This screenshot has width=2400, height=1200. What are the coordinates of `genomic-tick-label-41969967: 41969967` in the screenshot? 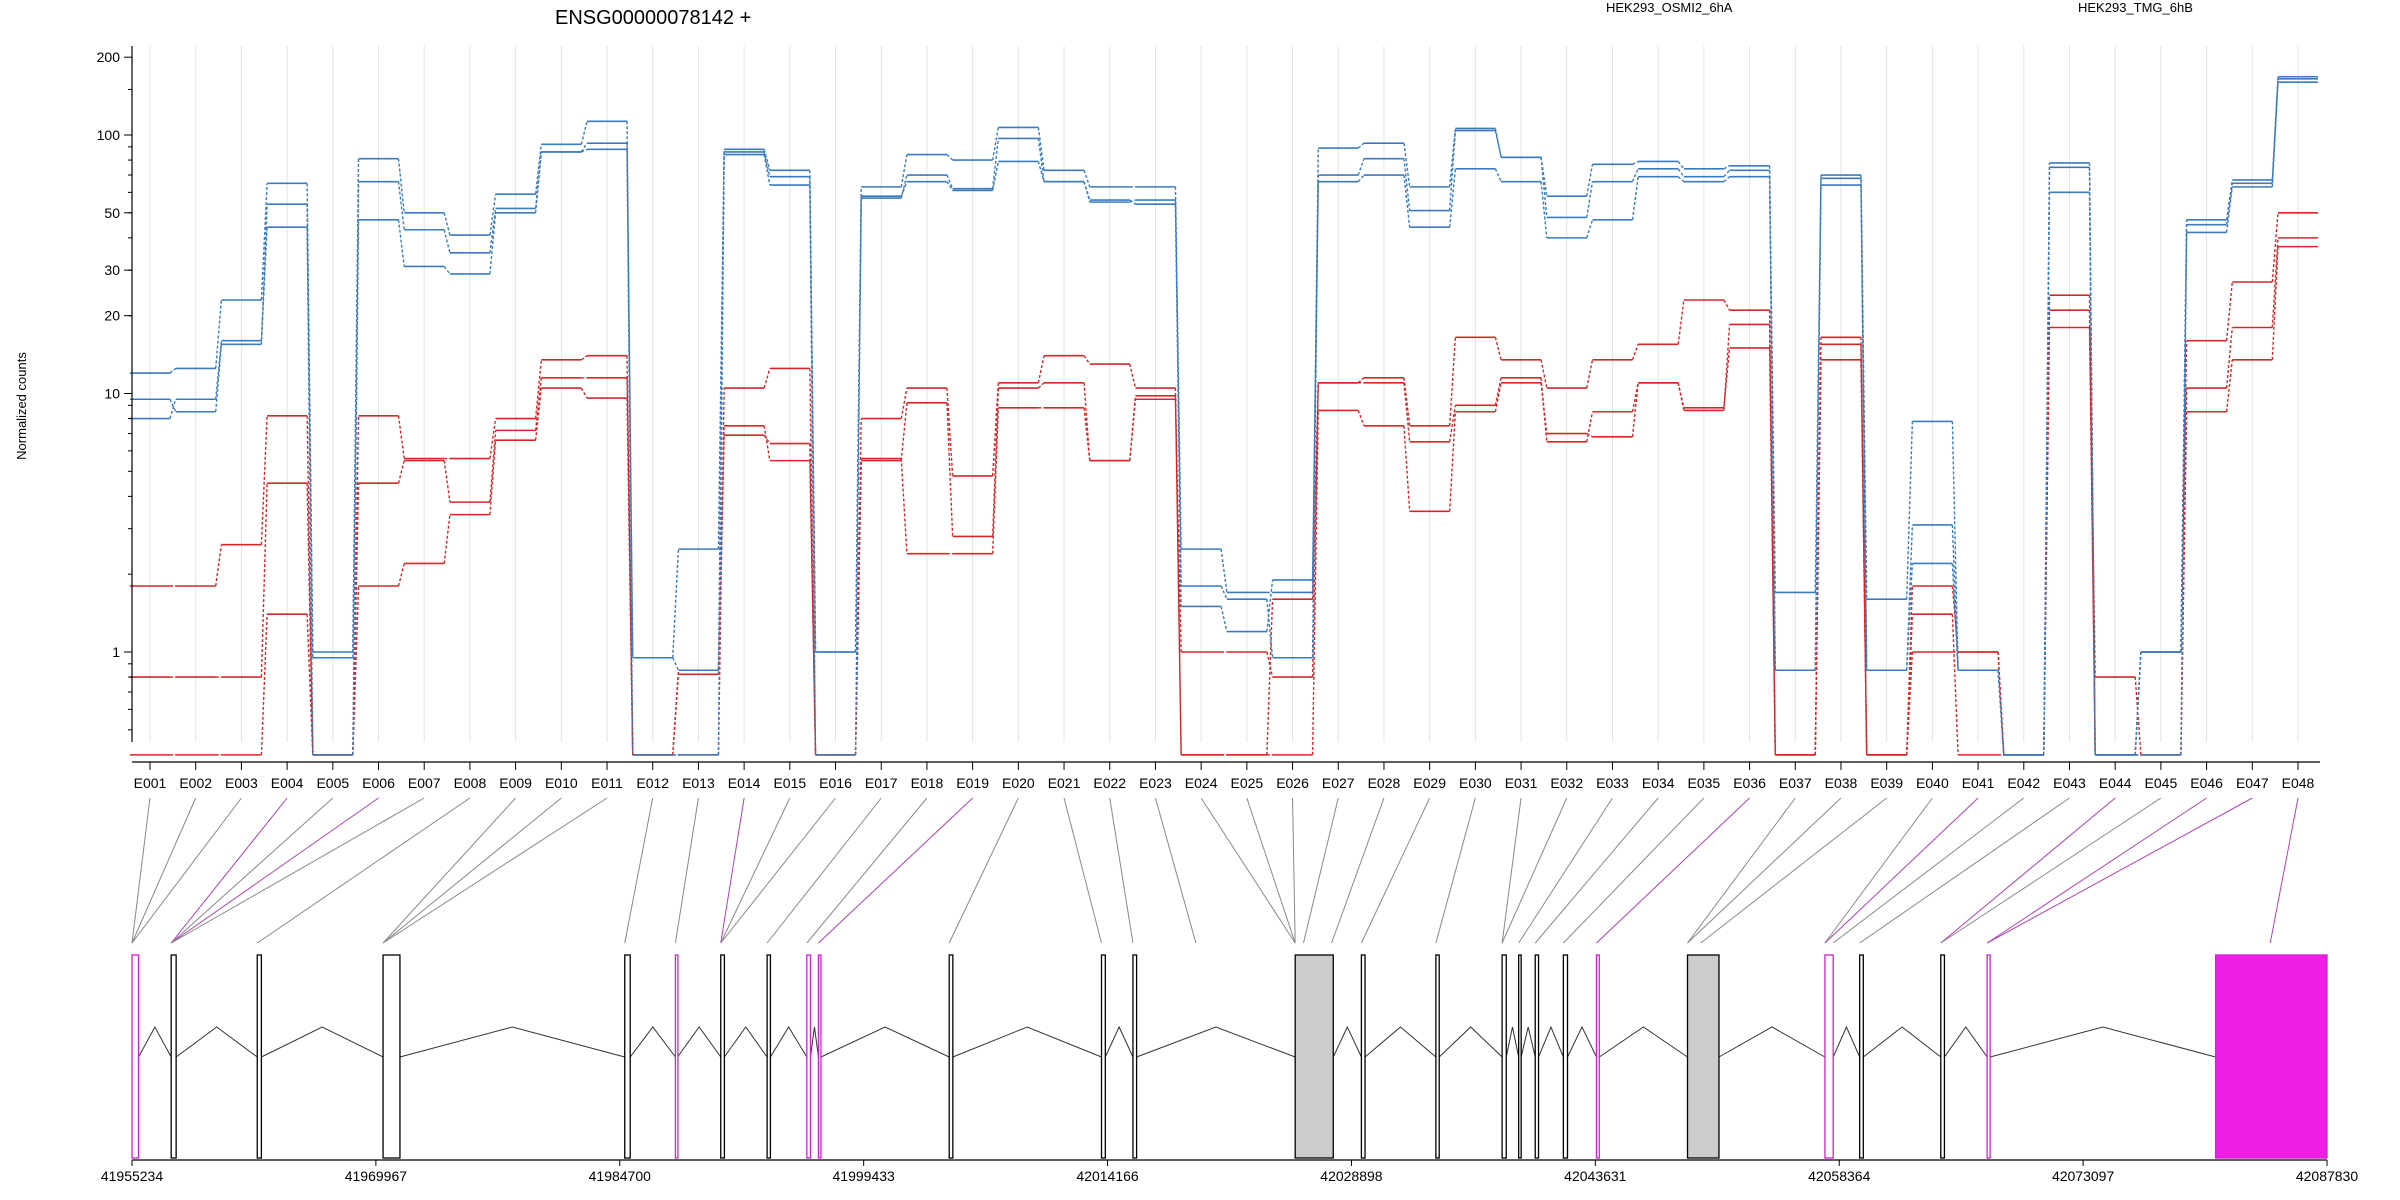 It's located at (376, 1176).